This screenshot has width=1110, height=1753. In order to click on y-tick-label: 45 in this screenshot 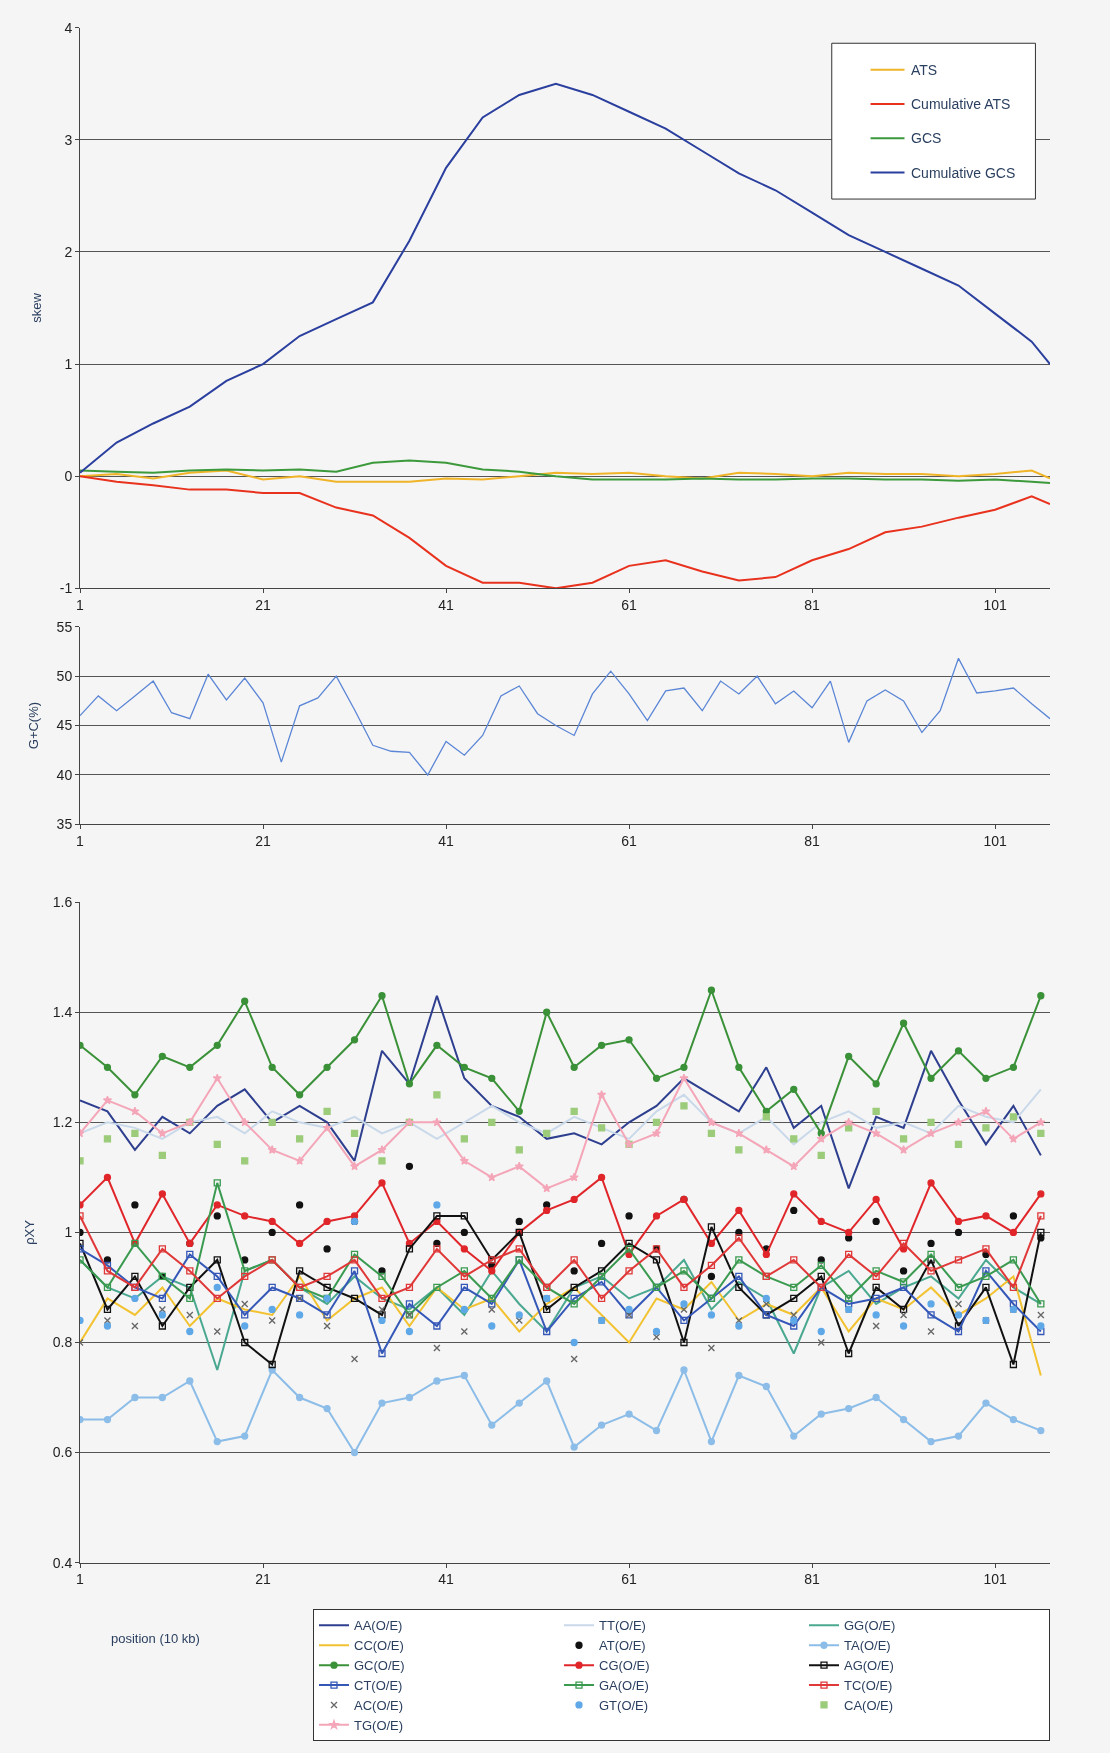, I will do `click(64, 725)`.